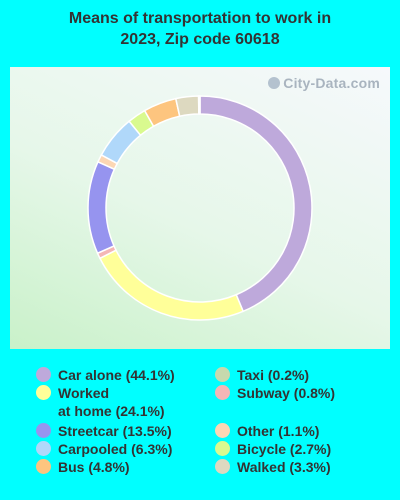 The height and width of the screenshot is (500, 400). I want to click on legend-label: Worked at home (24.1%), so click(111, 402).